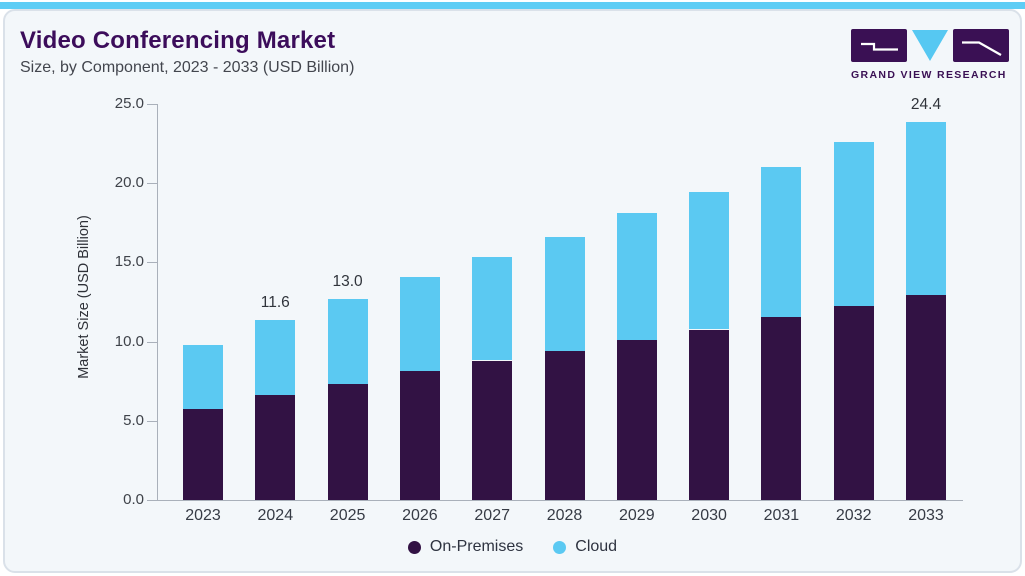  Describe the element at coordinates (275, 357) in the screenshot. I see `bar-2024-cloud` at that location.